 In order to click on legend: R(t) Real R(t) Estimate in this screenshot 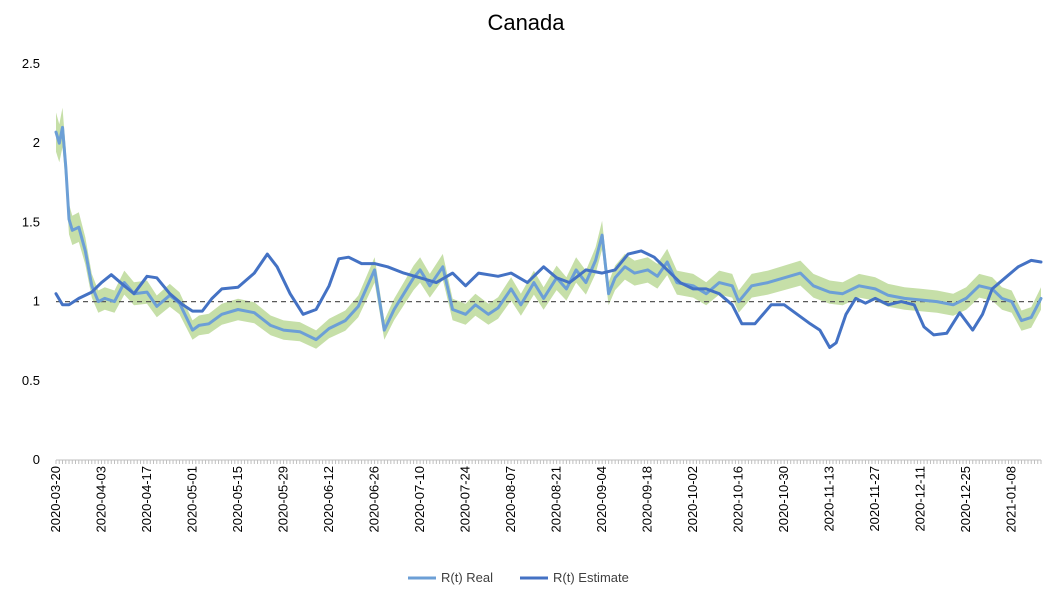, I will do `click(518, 577)`.